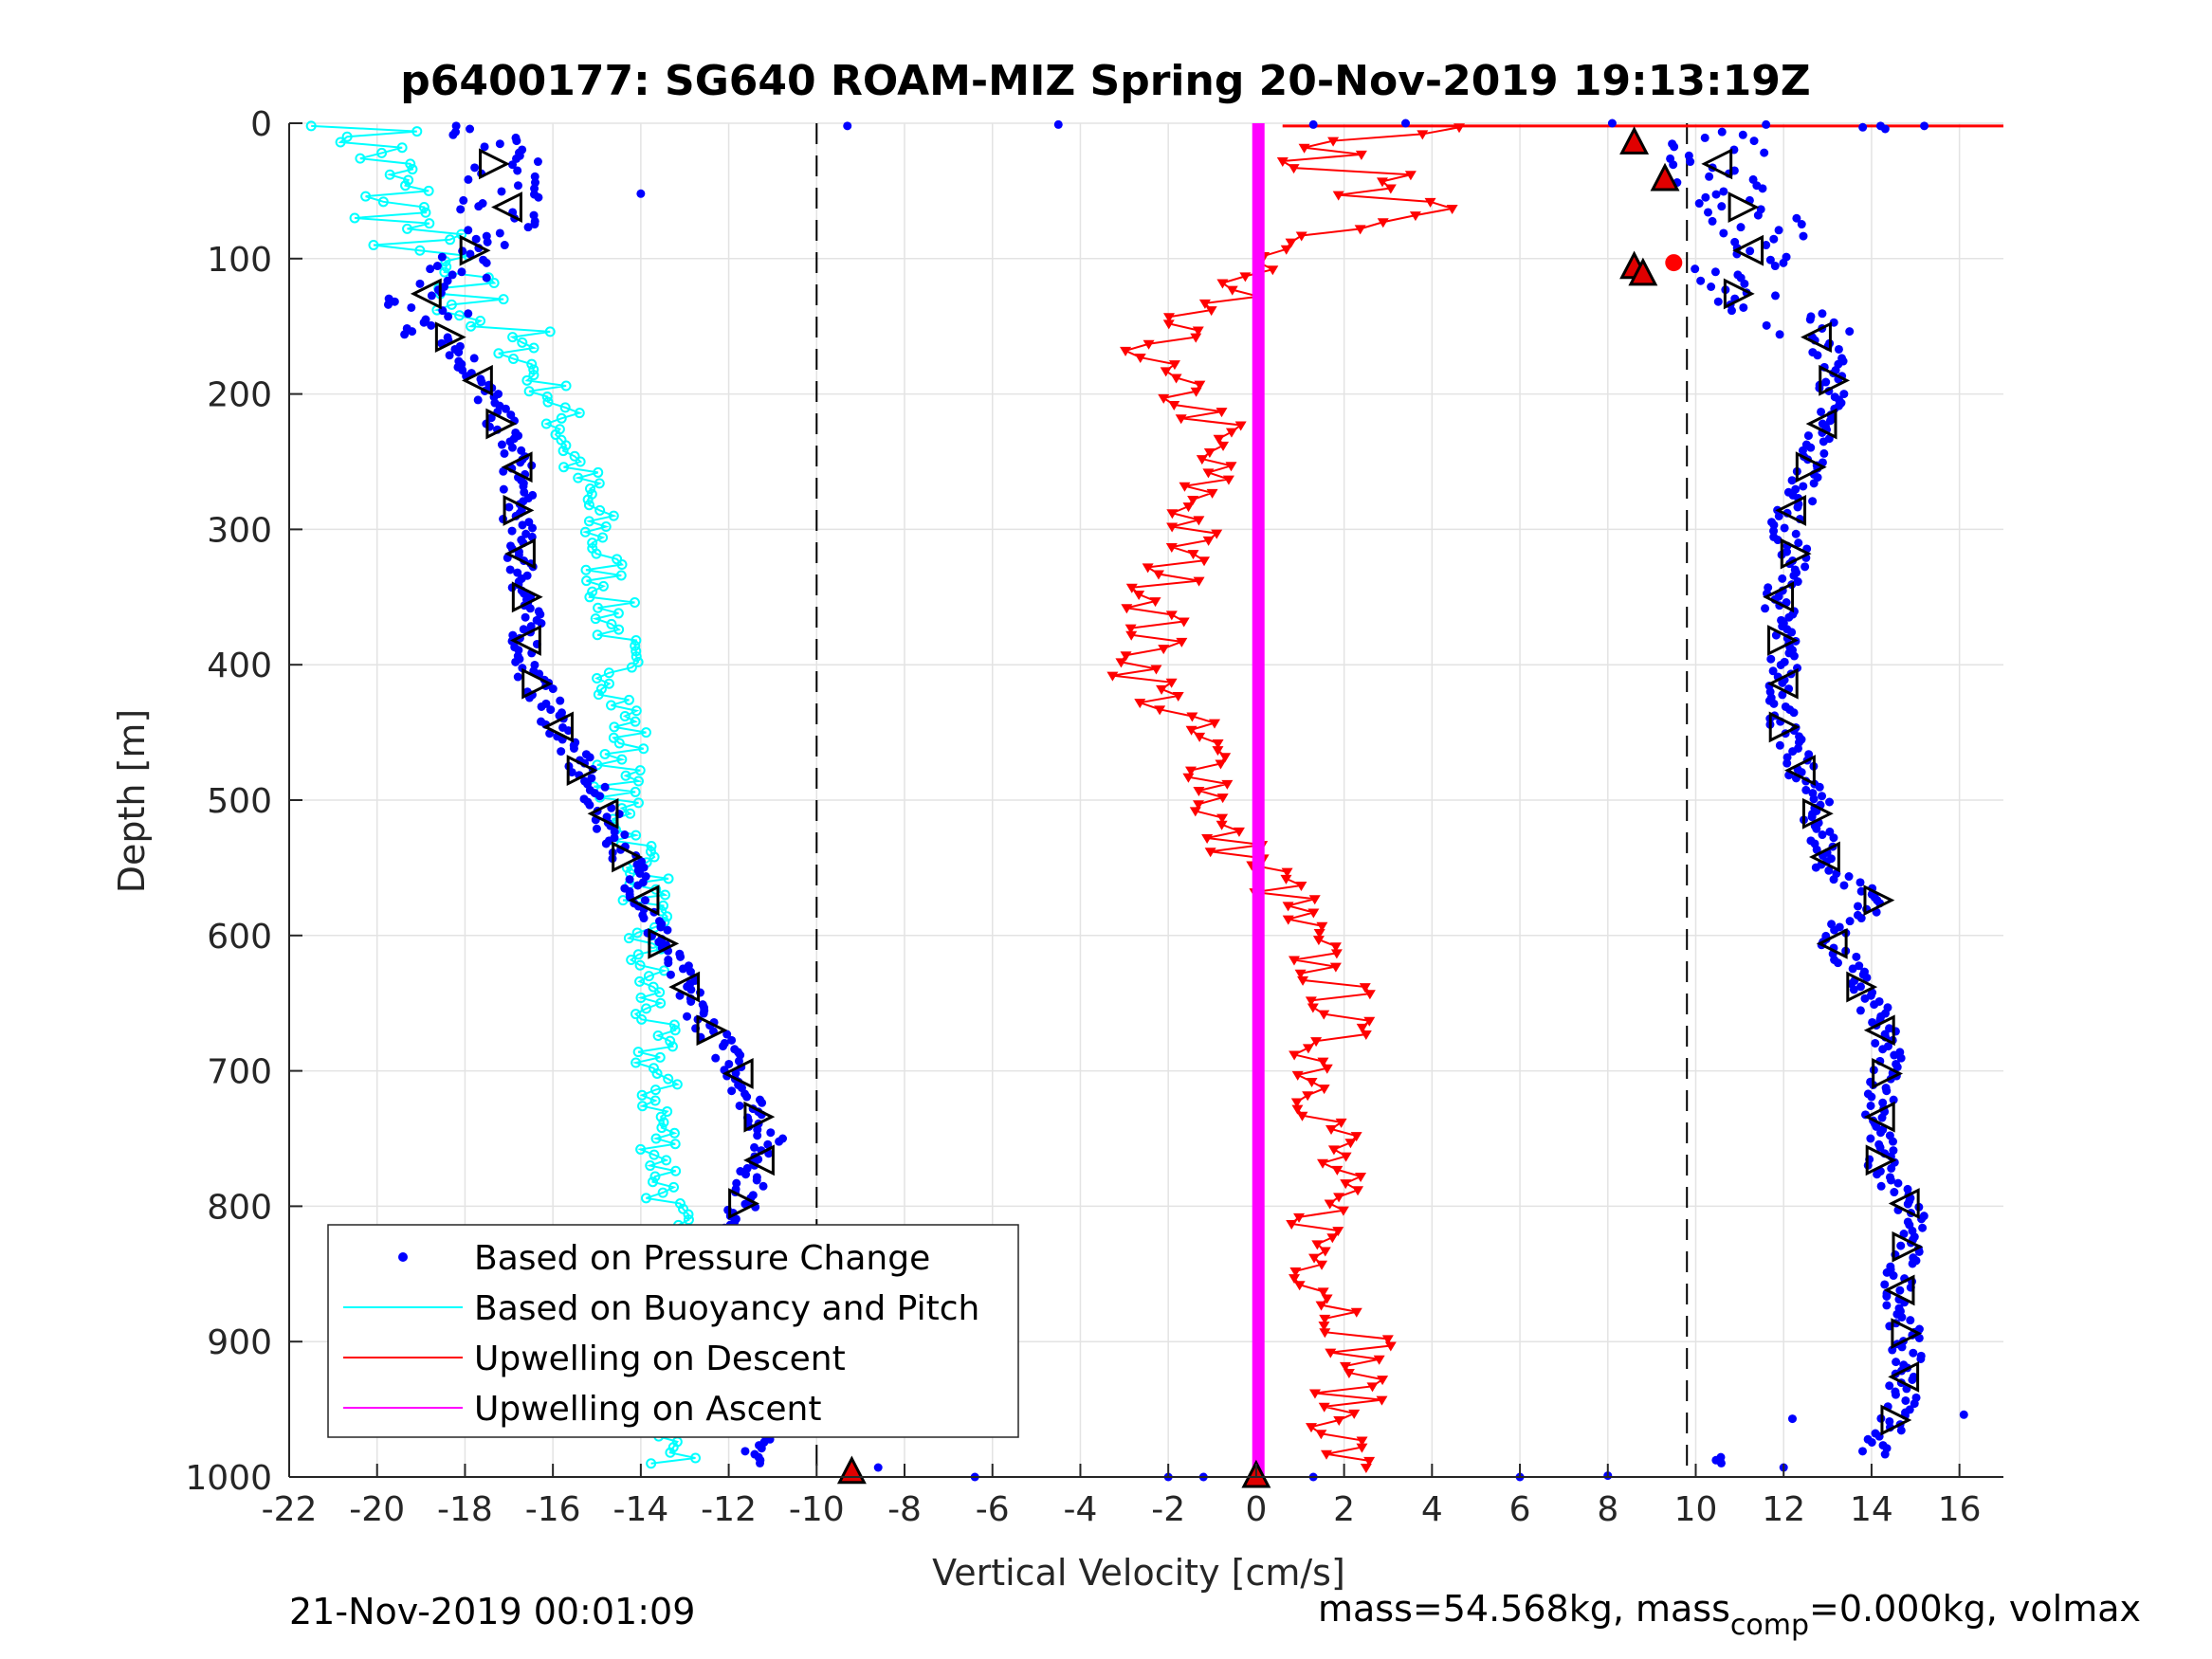 This screenshot has height=1659, width=2212. What do you see at coordinates (993, 1509) in the screenshot?
I see `x-tick-label: -6` at bounding box center [993, 1509].